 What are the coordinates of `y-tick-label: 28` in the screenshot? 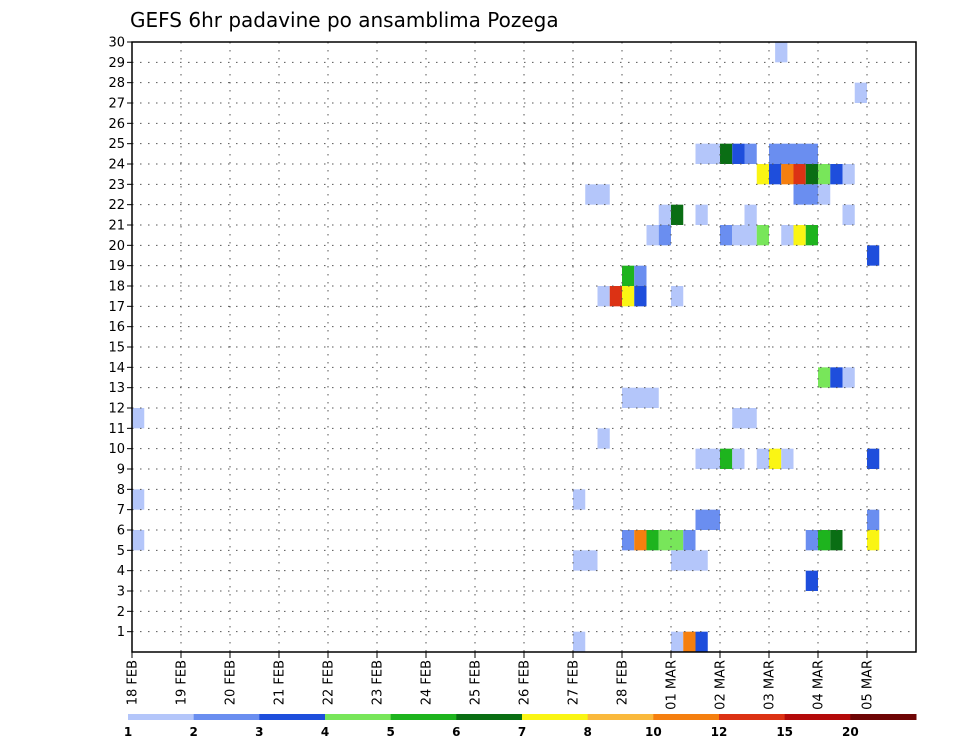 It's located at (116, 83).